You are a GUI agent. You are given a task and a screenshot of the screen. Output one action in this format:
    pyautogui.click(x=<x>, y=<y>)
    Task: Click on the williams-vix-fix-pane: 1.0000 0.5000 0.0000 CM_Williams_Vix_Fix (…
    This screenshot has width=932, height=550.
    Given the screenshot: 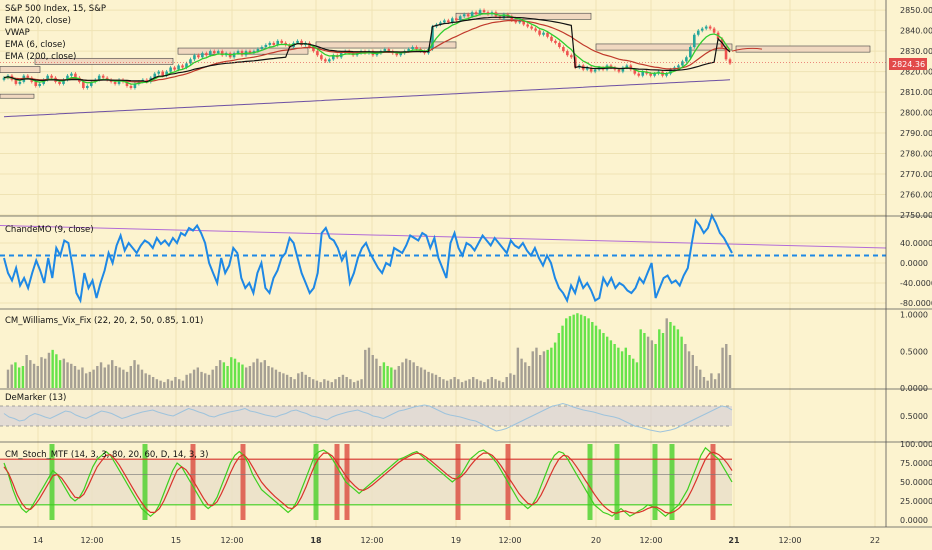 What is the action you would take?
    pyautogui.click(x=466, y=352)
    